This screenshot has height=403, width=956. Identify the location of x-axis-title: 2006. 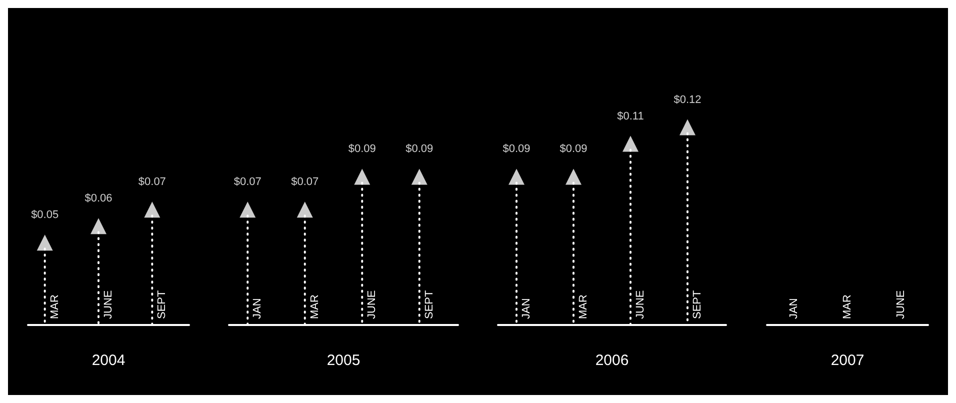
(612, 360).